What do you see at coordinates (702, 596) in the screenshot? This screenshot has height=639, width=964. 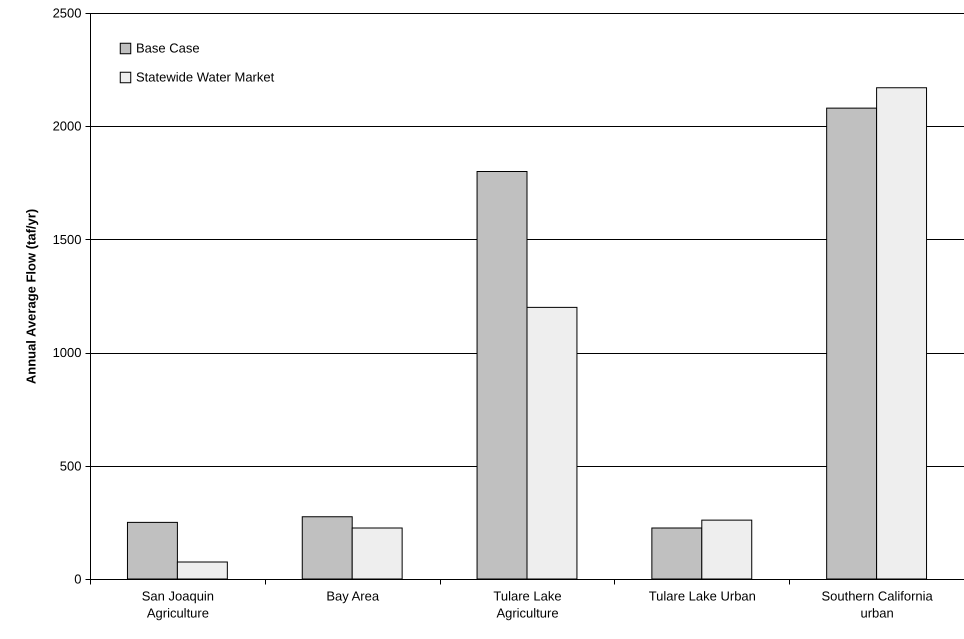 I see `x-tick-label: Tulare Lake Urban` at bounding box center [702, 596].